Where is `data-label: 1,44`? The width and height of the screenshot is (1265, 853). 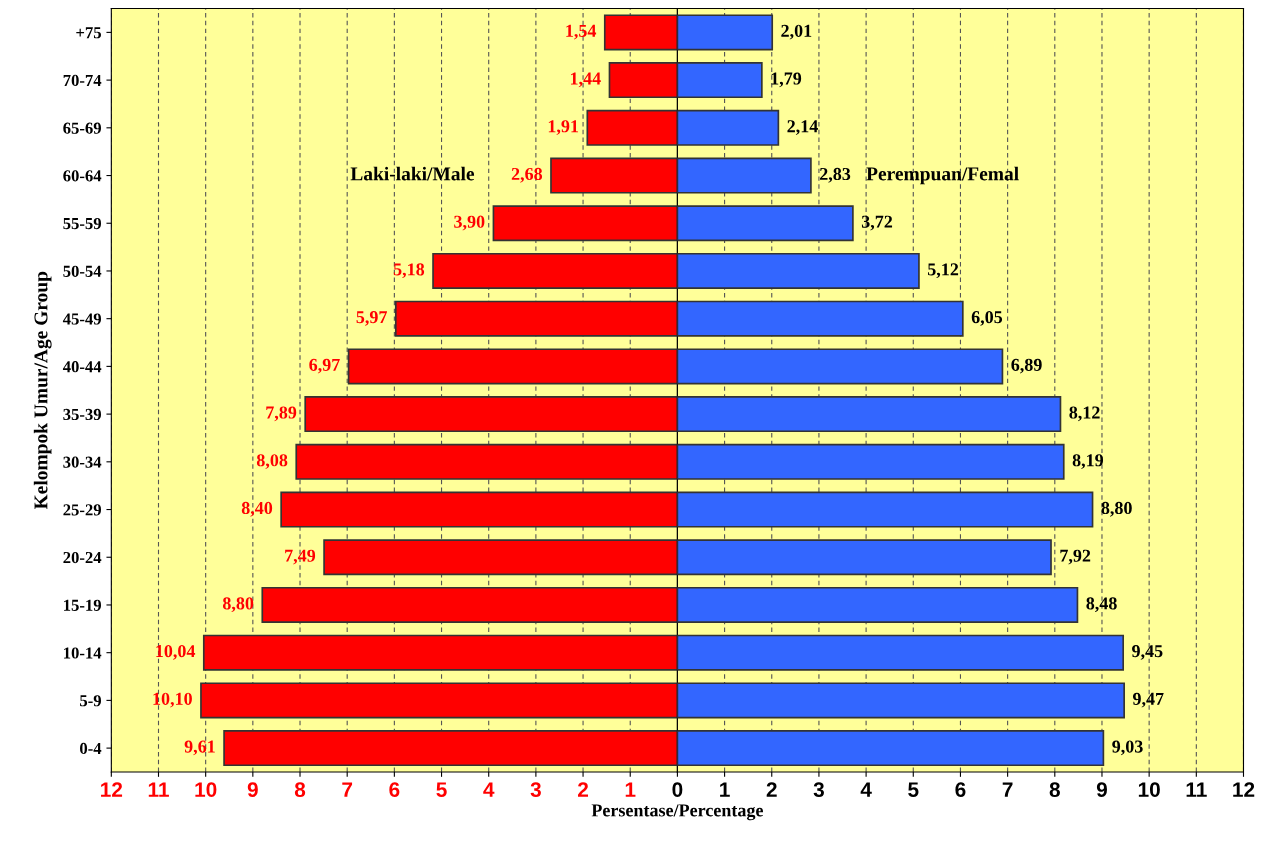 data-label: 1,44 is located at coordinates (585, 80).